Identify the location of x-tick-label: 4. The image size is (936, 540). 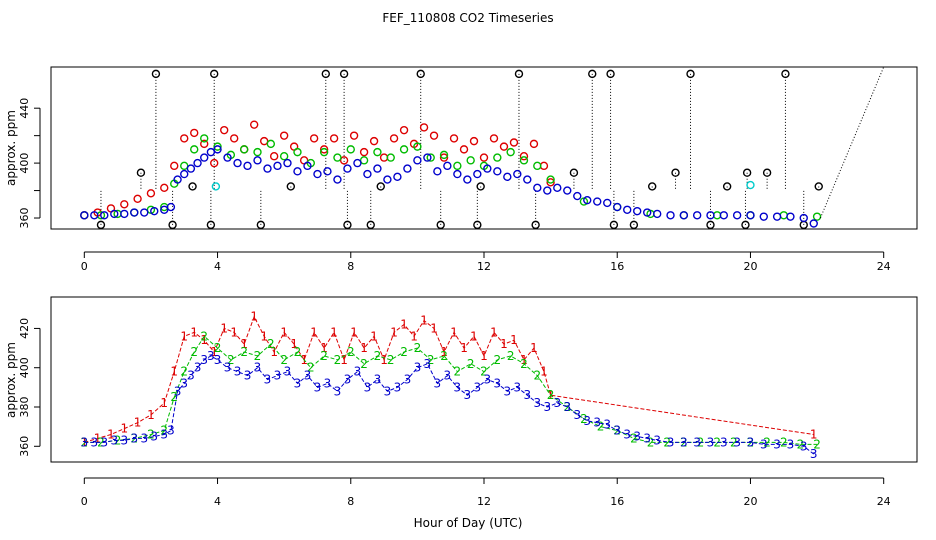
(217, 266).